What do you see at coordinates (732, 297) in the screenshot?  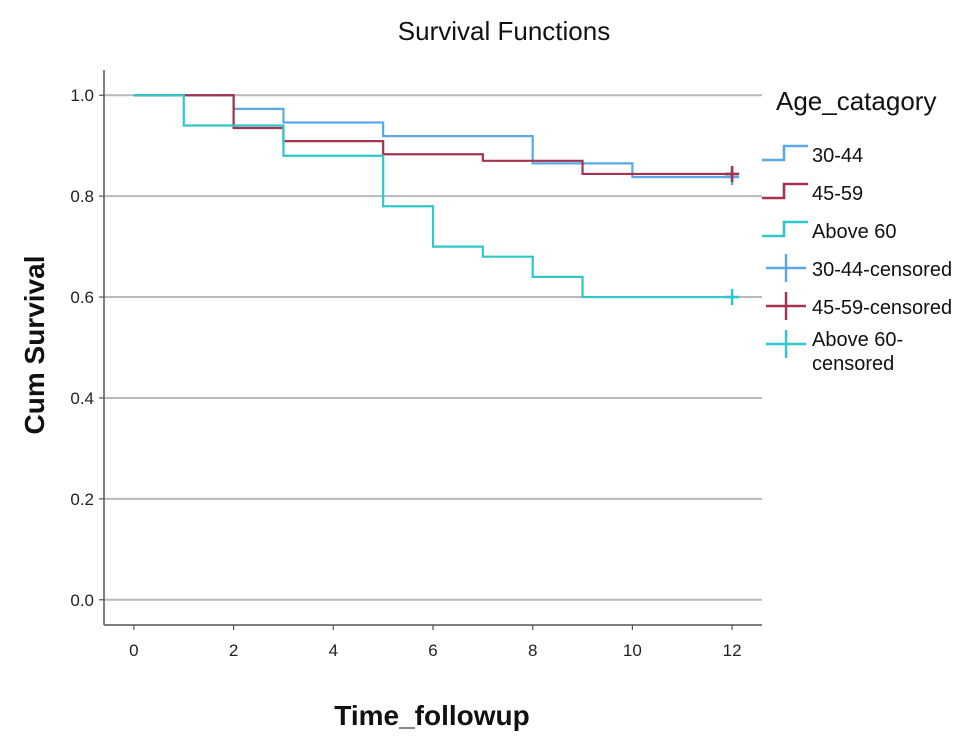 I see `censor-marker-above-60-censored` at bounding box center [732, 297].